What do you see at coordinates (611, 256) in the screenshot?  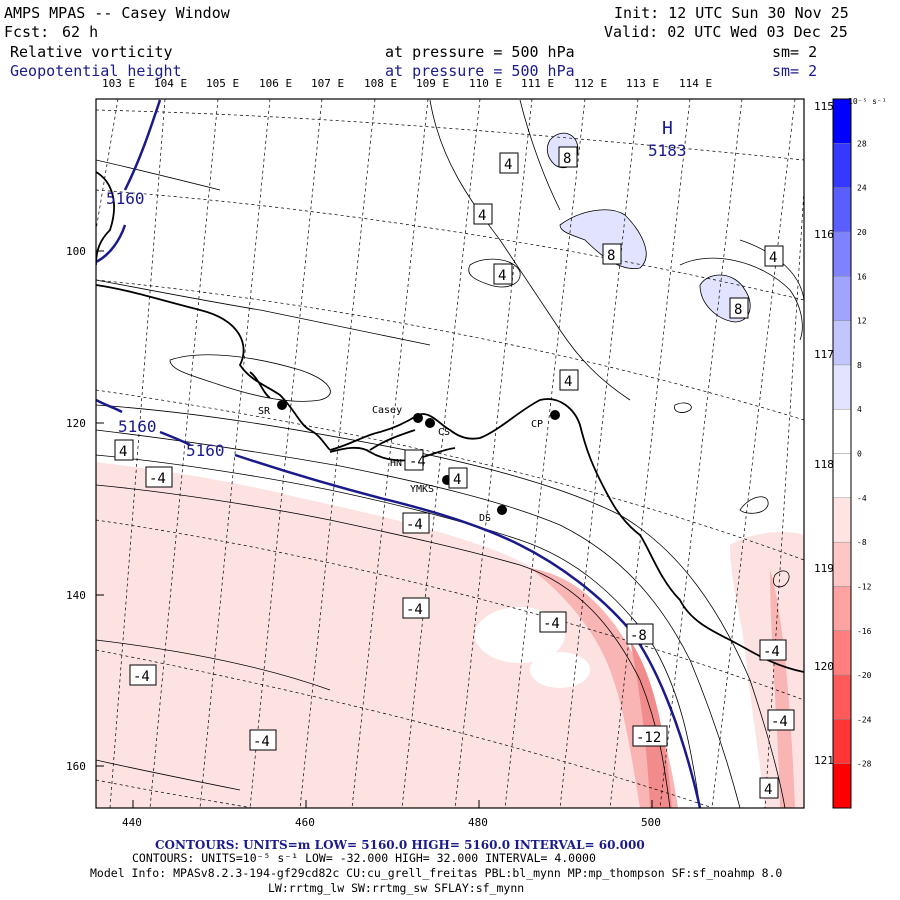 I see `svg-text: 8` at bounding box center [611, 256].